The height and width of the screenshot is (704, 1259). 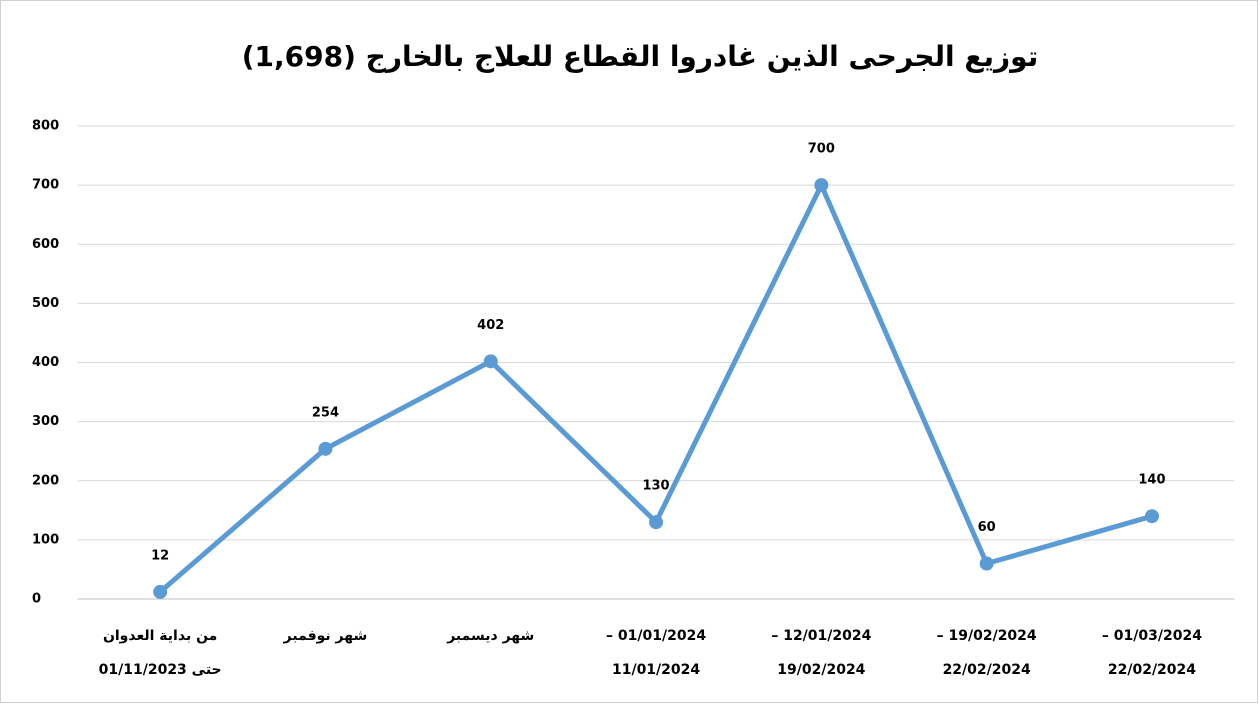 I want to click on x-tick-label: 01/03/2024 –, so click(x=1152, y=636).